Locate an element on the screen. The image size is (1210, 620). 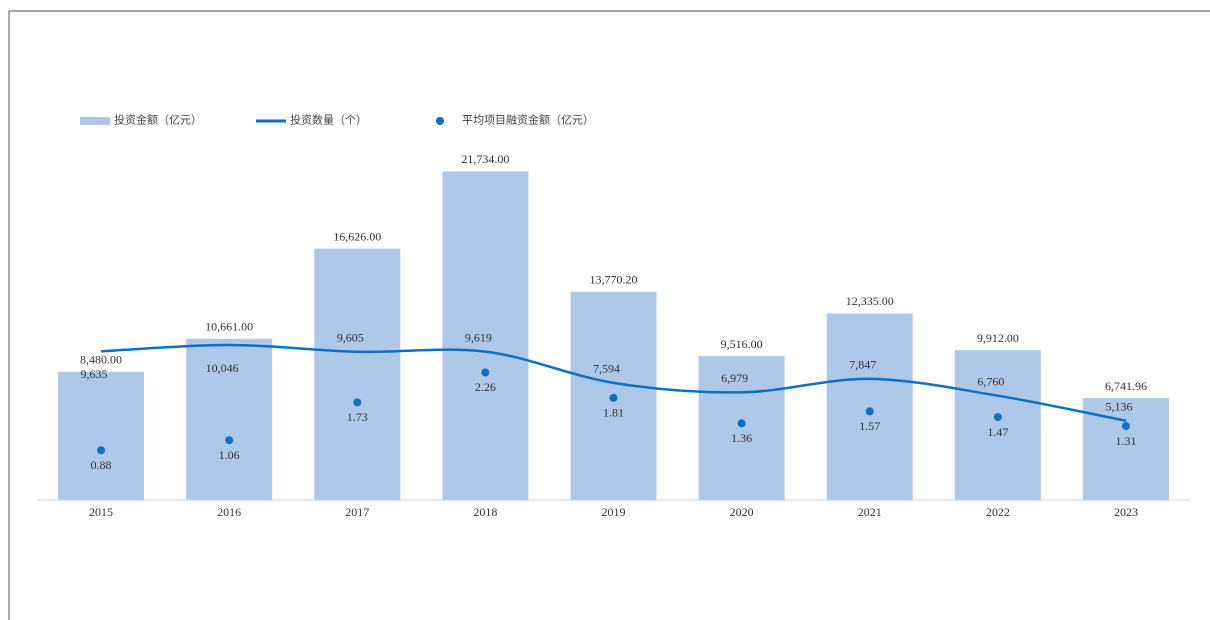
line-label: 9,619 is located at coordinates (478, 337).